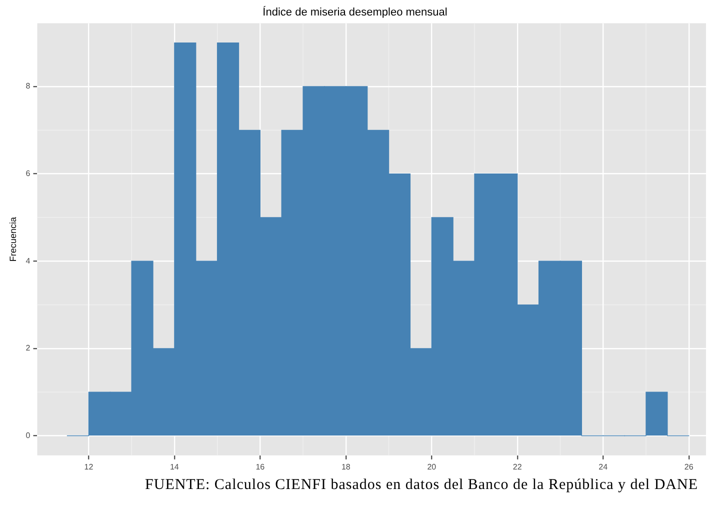 The image size is (712, 505). What do you see at coordinates (421, 485) in the screenshot?
I see `source-note: FUENTE: Calculos CIENFI basados en datos del Banco de la República y del DANE` at bounding box center [421, 485].